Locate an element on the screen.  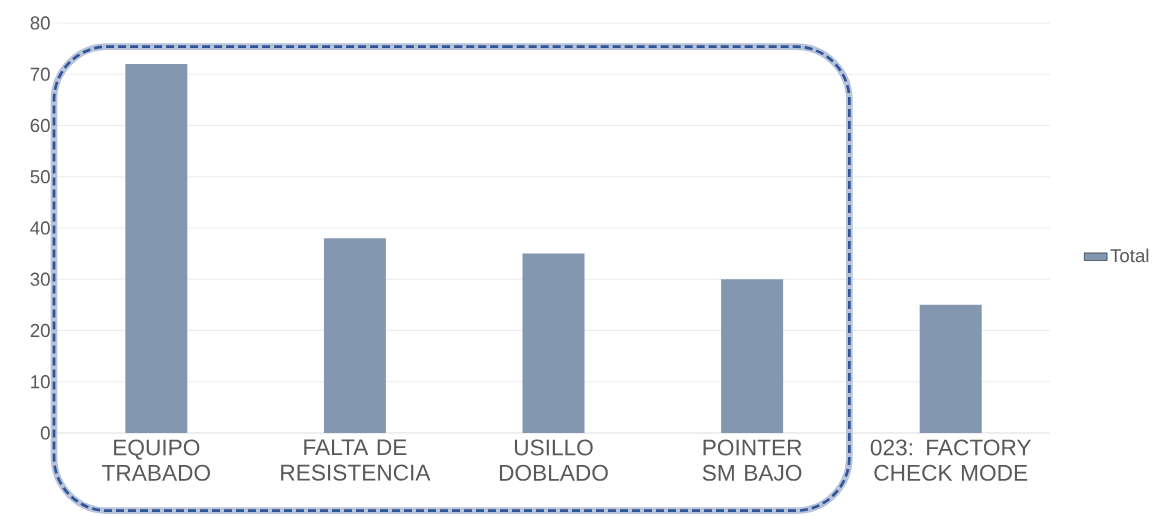
x-tick-label: FALTA DE RESISTENCIA is located at coordinates (356, 460).